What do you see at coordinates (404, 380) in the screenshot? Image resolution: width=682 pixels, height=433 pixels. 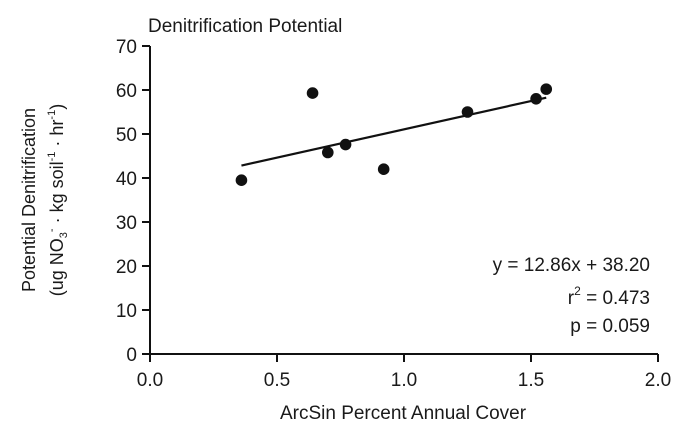 I see `x-tick-label: 1.0` at bounding box center [404, 380].